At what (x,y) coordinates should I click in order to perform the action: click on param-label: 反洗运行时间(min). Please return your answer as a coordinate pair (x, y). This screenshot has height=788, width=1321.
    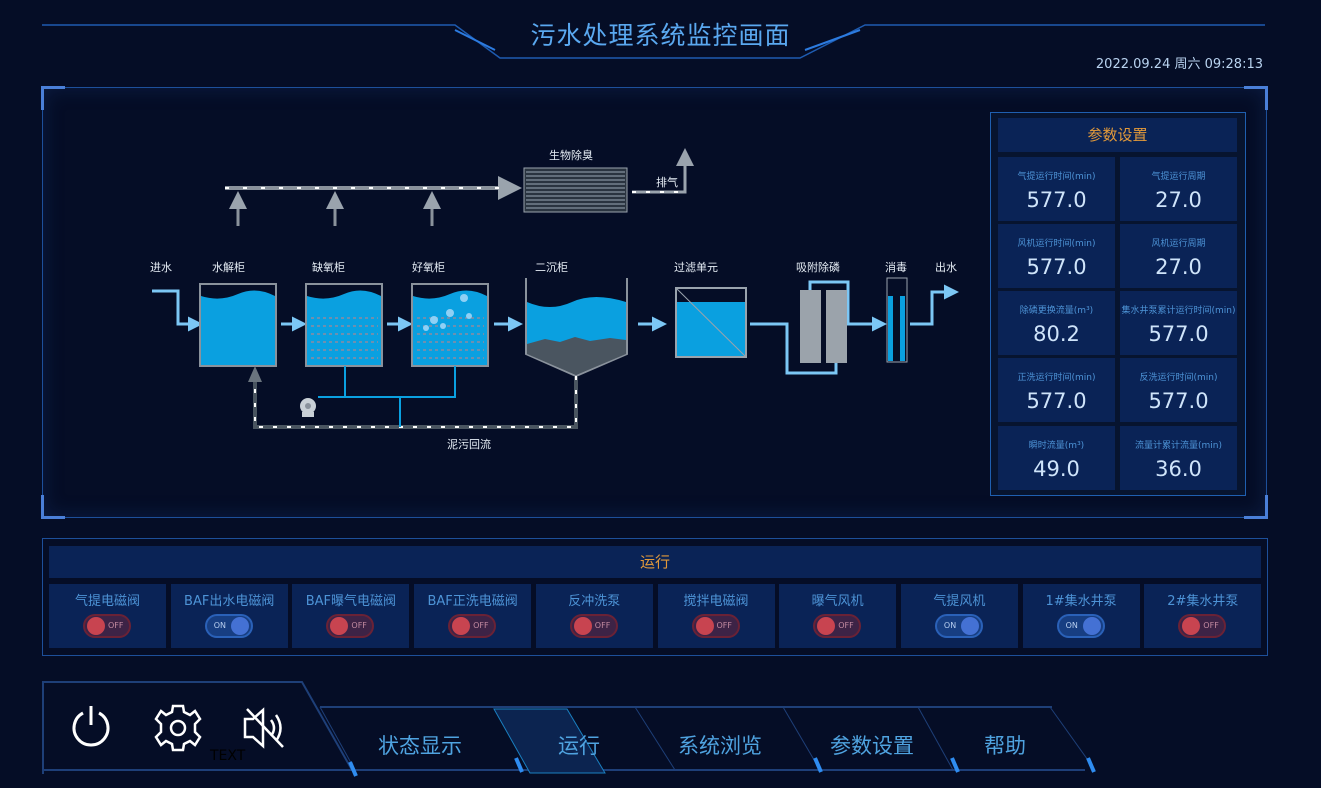
    Looking at the image, I should click on (1178, 378).